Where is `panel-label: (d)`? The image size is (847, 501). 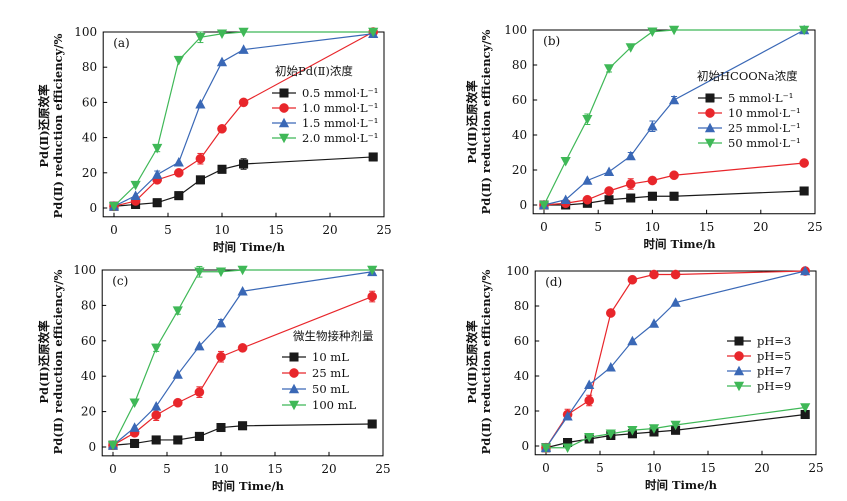
panel-label: (d) is located at coordinates (553, 282).